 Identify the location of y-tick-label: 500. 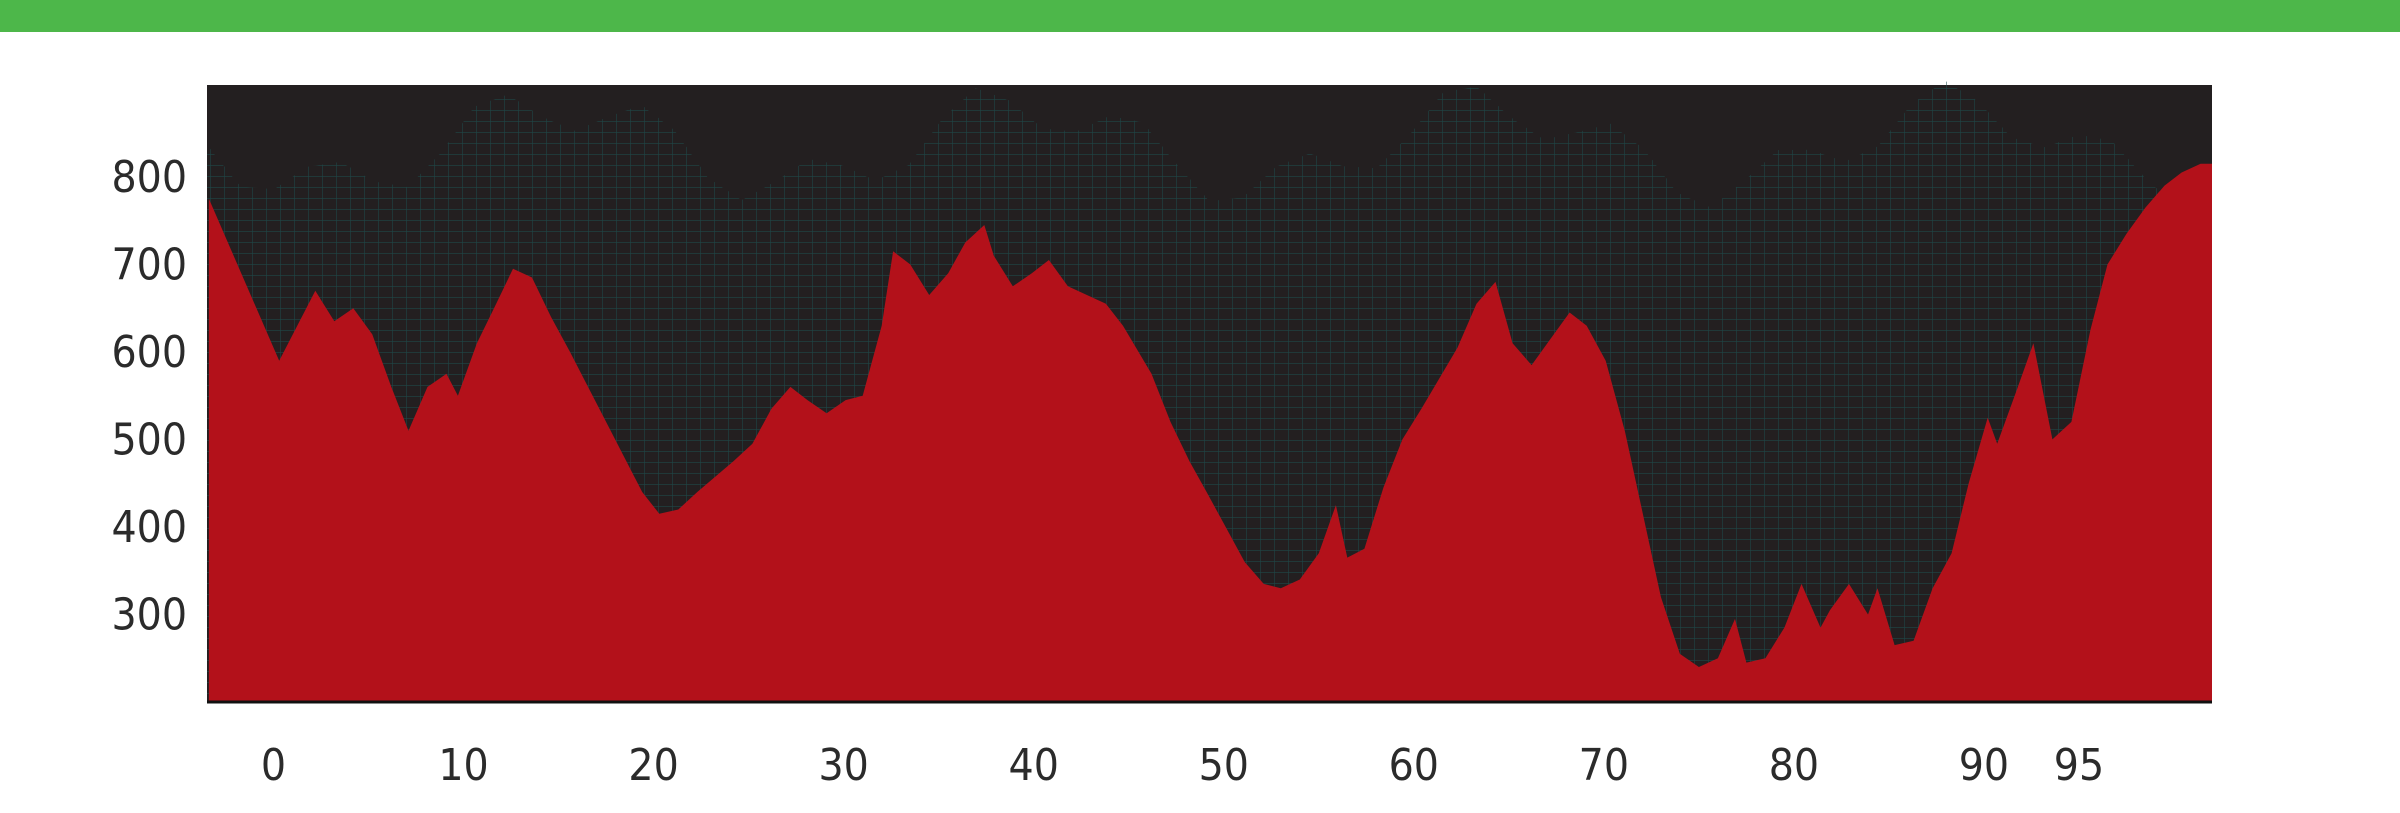
(149, 439).